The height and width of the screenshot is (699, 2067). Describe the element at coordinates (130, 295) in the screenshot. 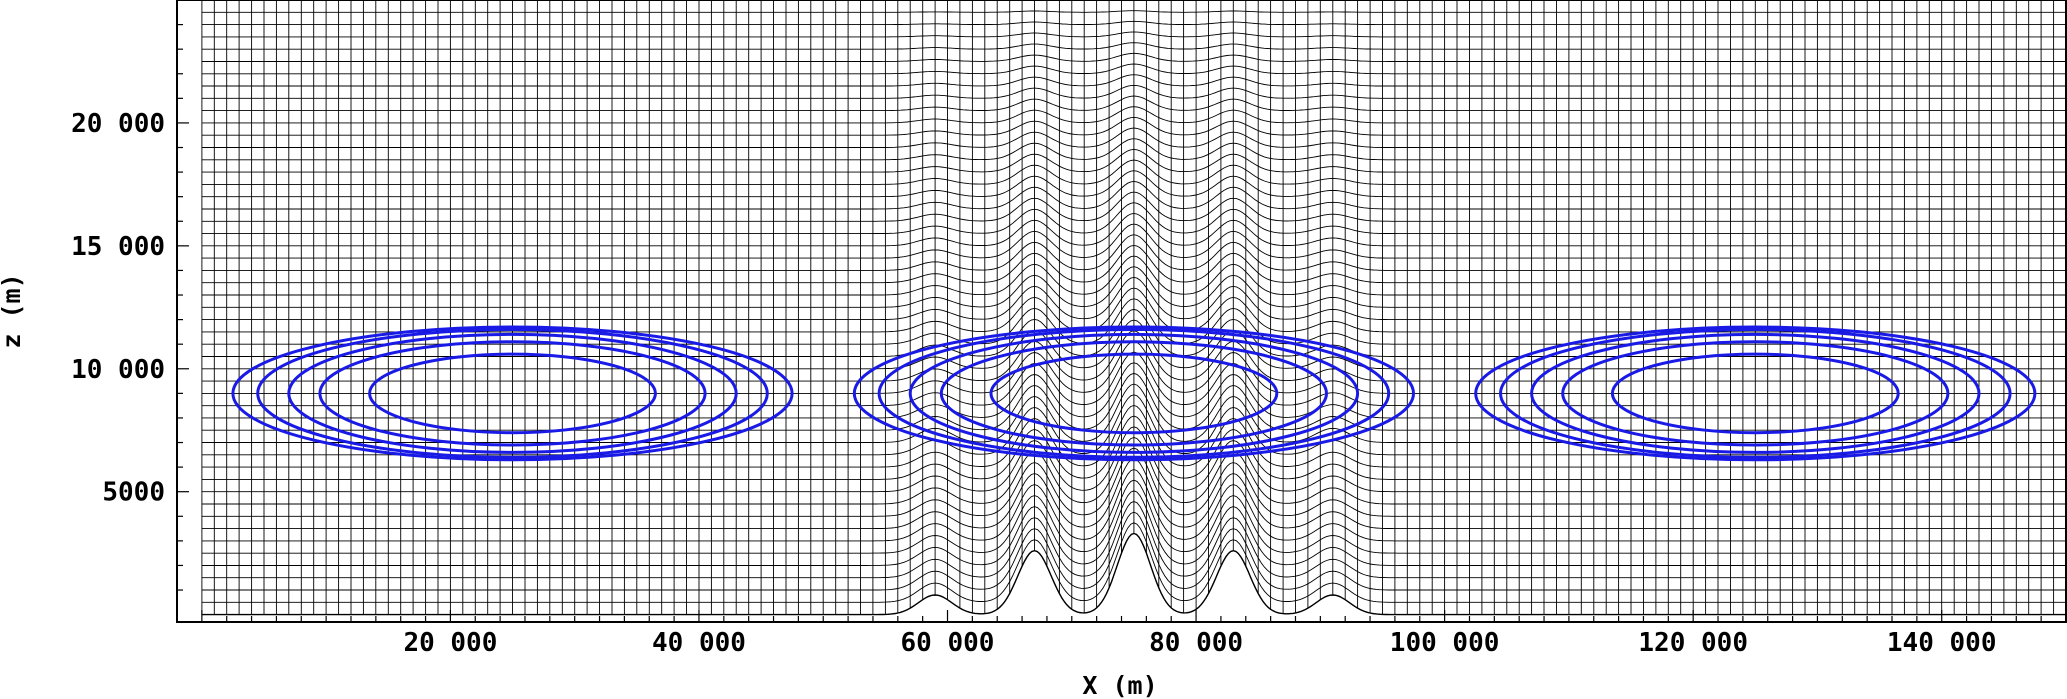

I see `y-ticks: 5000 10 000 15 000 20 000` at that location.